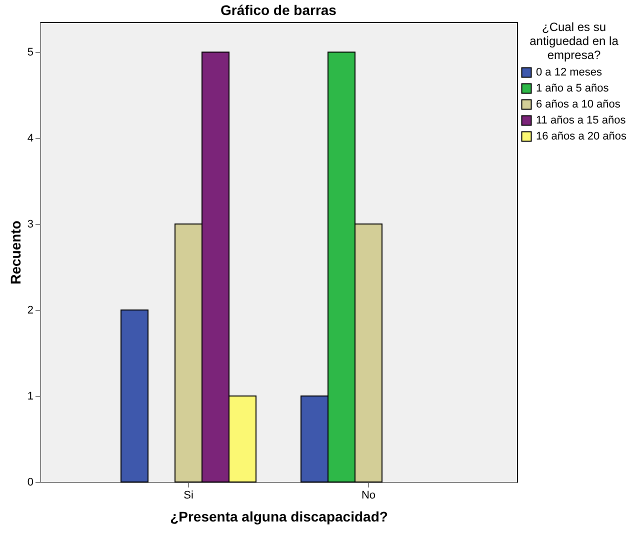 This screenshot has width=630, height=535. What do you see at coordinates (573, 88) in the screenshot?
I see `legend-label: 1 año a 5 años` at bounding box center [573, 88].